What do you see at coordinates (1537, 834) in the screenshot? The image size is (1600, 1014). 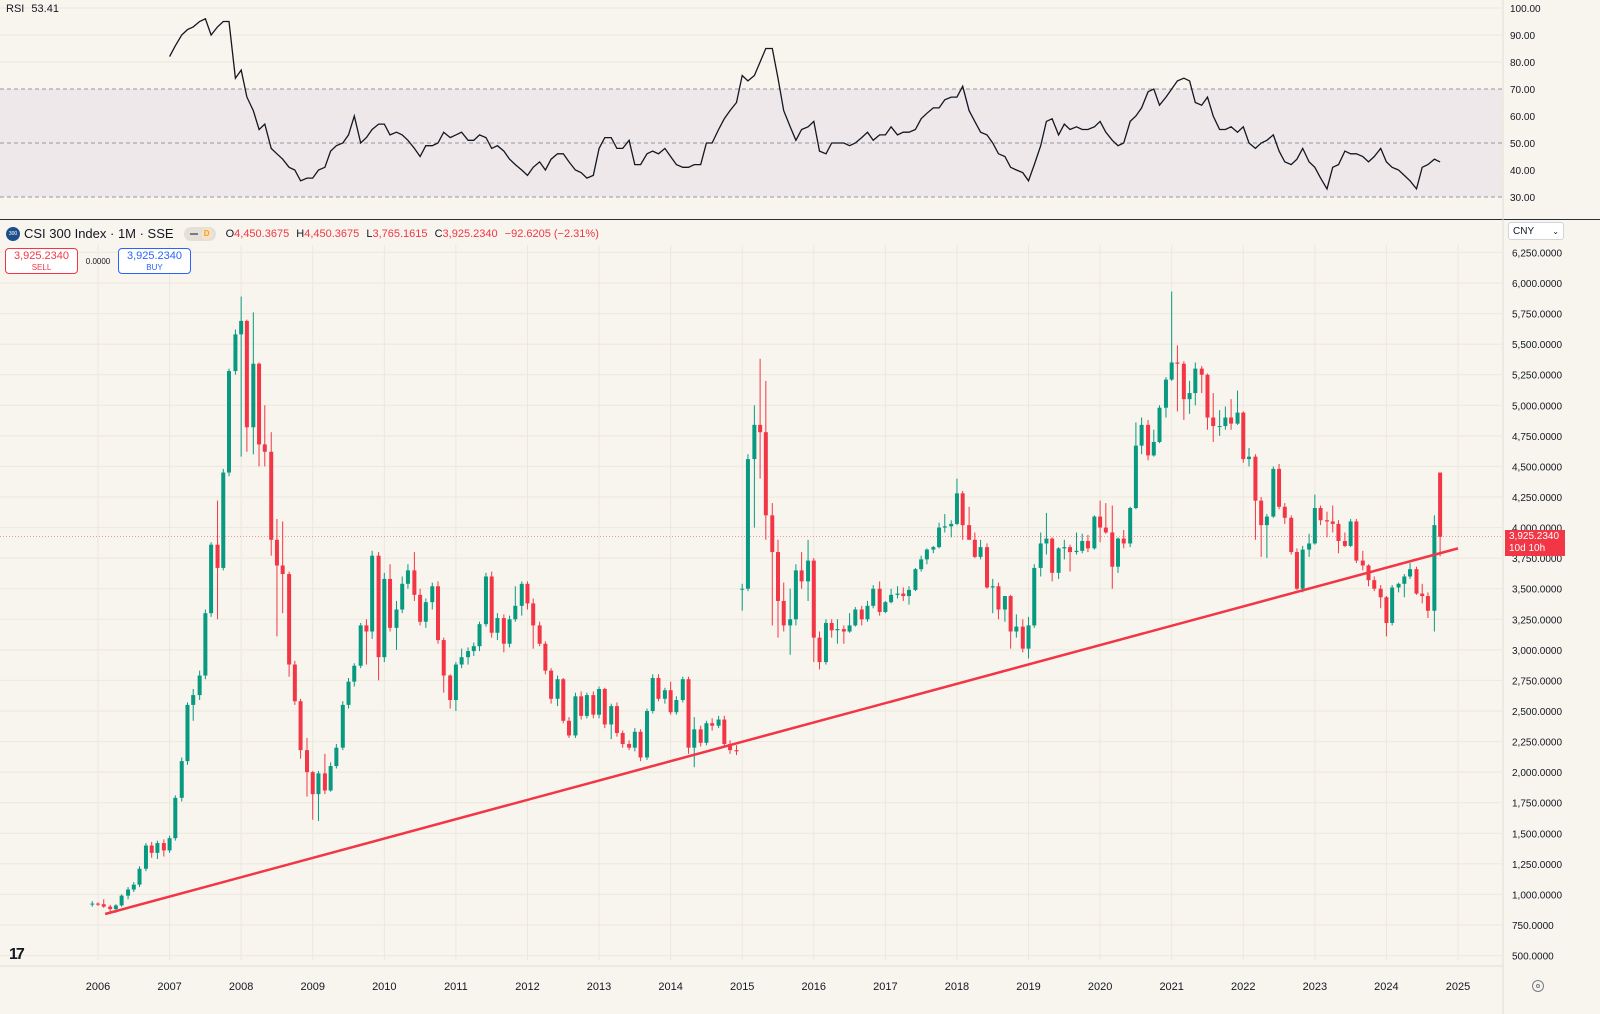 I see `price-axis-label: 1,500.0000` at bounding box center [1537, 834].